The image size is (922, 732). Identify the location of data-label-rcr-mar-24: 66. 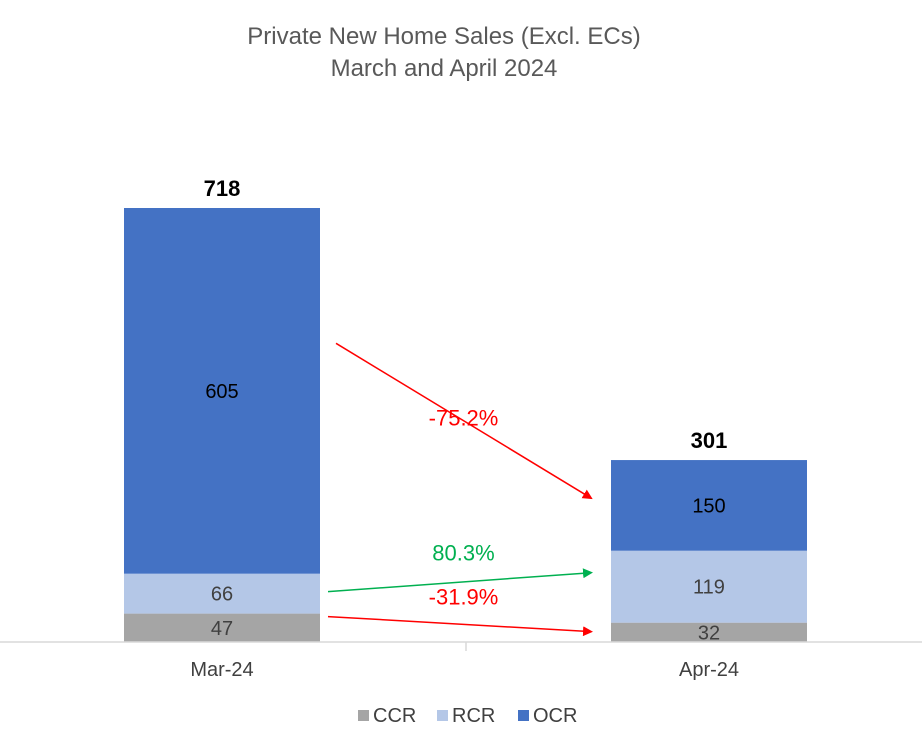
(222, 595).